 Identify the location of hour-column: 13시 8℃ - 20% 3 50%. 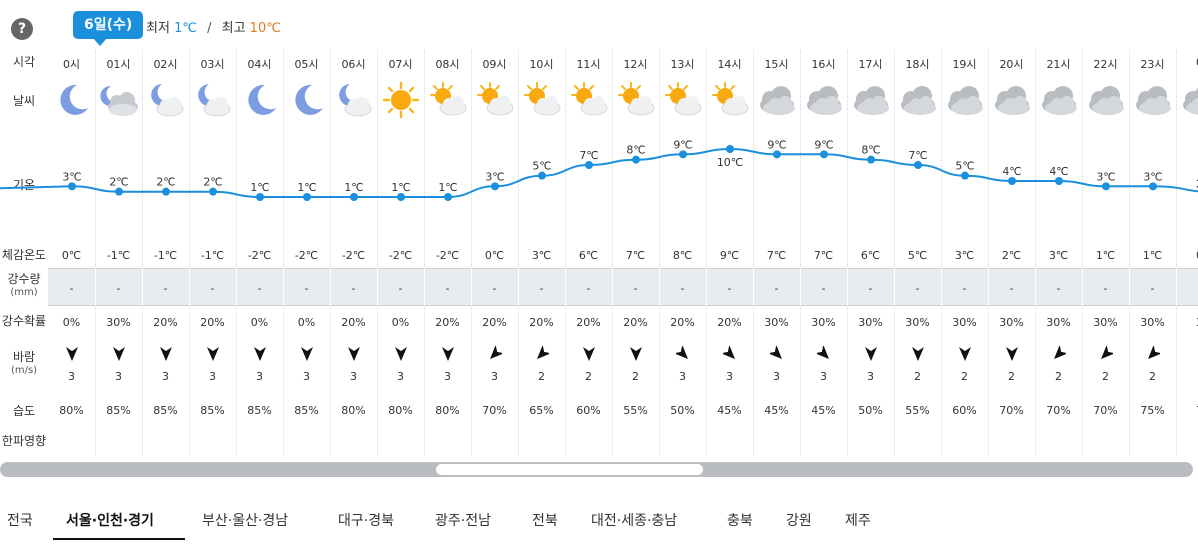
(682, 252).